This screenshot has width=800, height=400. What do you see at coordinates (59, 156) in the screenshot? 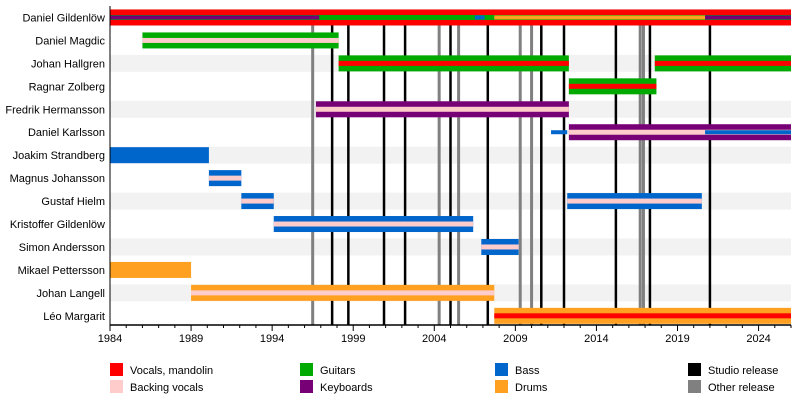
I see `member-label: Joakim Strandberg` at bounding box center [59, 156].